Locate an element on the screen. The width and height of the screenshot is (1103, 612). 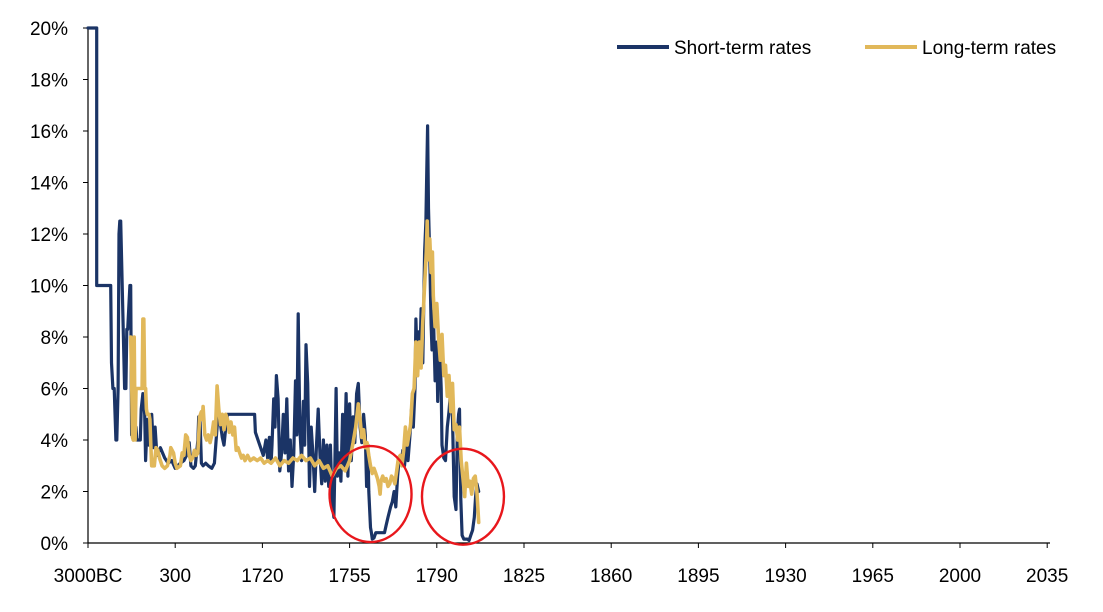
y-tick-label: 20% is located at coordinates (49, 29).